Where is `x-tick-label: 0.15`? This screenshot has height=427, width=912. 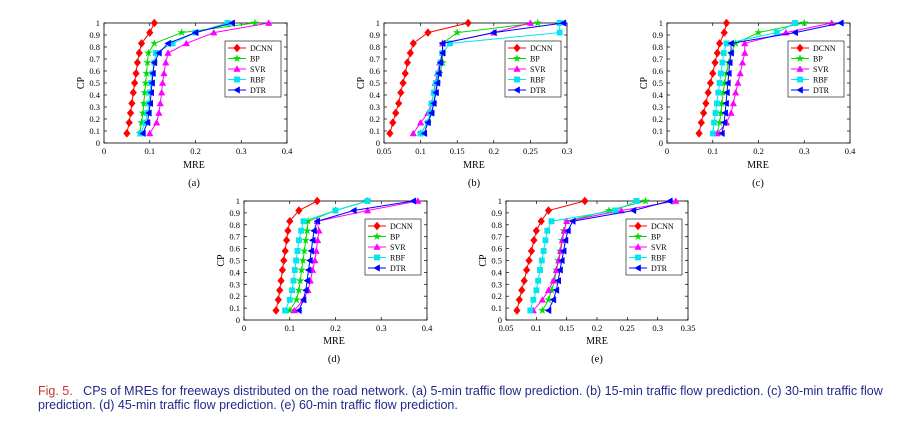
x-tick-label: 0.15 is located at coordinates (566, 328).